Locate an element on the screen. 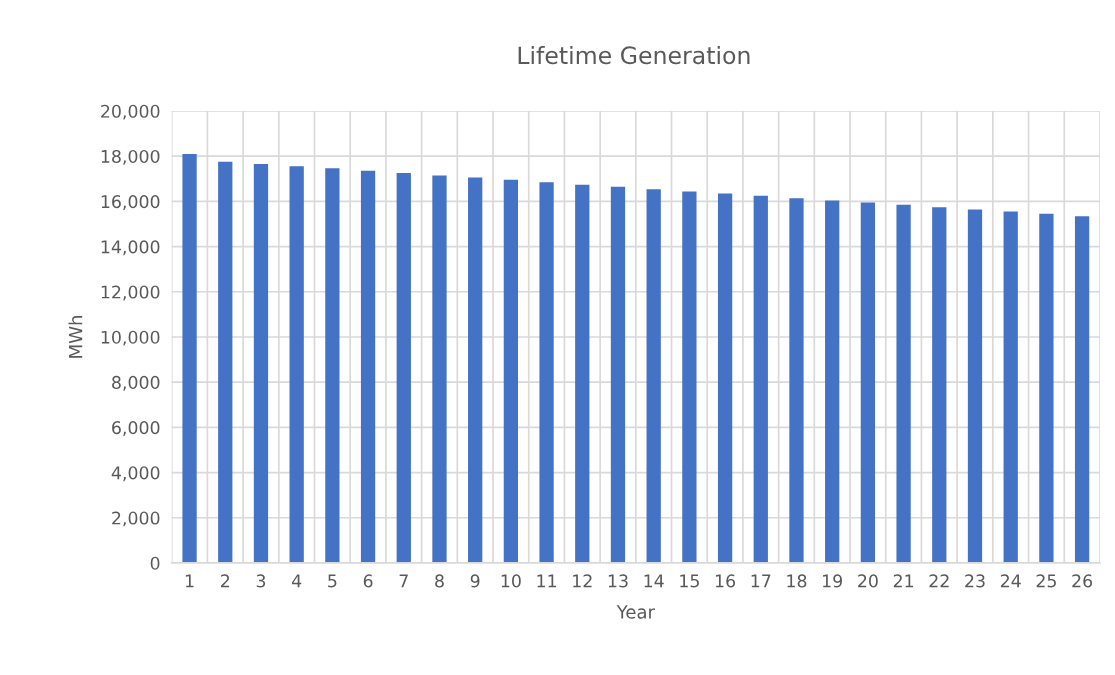 This screenshot has height=675, width=1115. x-tick-label: 14 is located at coordinates (654, 581).